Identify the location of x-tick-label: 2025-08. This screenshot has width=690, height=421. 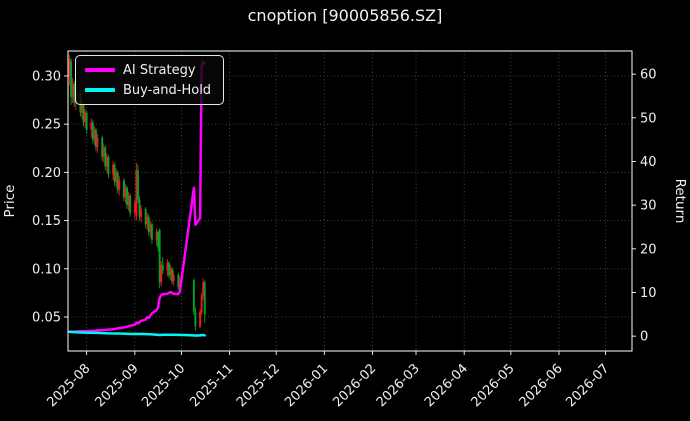
(68, 385).